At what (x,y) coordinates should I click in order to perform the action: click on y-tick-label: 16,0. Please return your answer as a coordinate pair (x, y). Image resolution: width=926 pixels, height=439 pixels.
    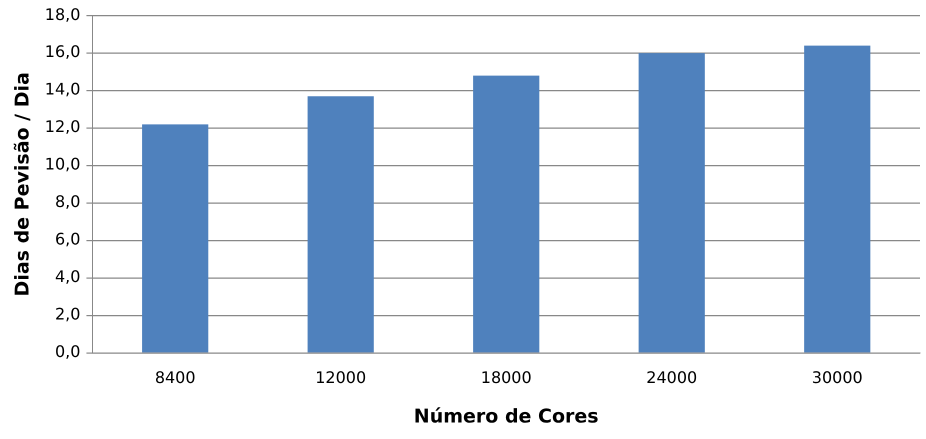
    Looking at the image, I should click on (62, 52).